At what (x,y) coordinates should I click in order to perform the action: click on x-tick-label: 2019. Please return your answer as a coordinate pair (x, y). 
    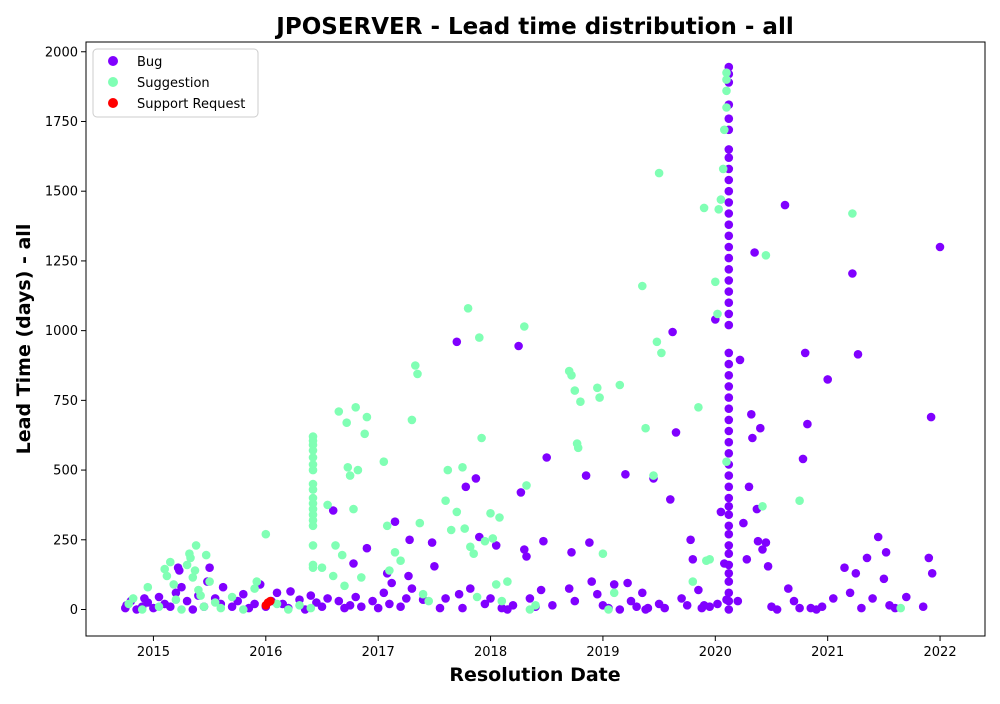
    Looking at the image, I should click on (602, 652).